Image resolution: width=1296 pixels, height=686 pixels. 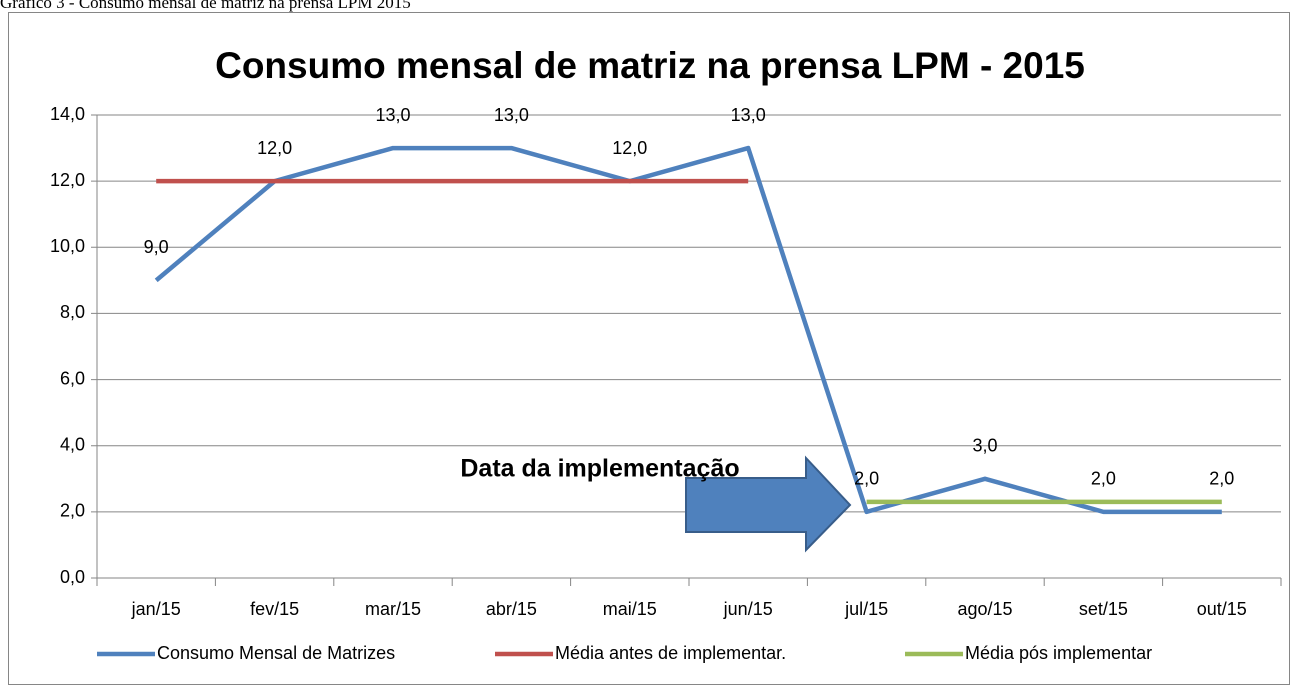 I want to click on legend-label: Consumo Mensal de Matrizes, so click(x=276, y=653).